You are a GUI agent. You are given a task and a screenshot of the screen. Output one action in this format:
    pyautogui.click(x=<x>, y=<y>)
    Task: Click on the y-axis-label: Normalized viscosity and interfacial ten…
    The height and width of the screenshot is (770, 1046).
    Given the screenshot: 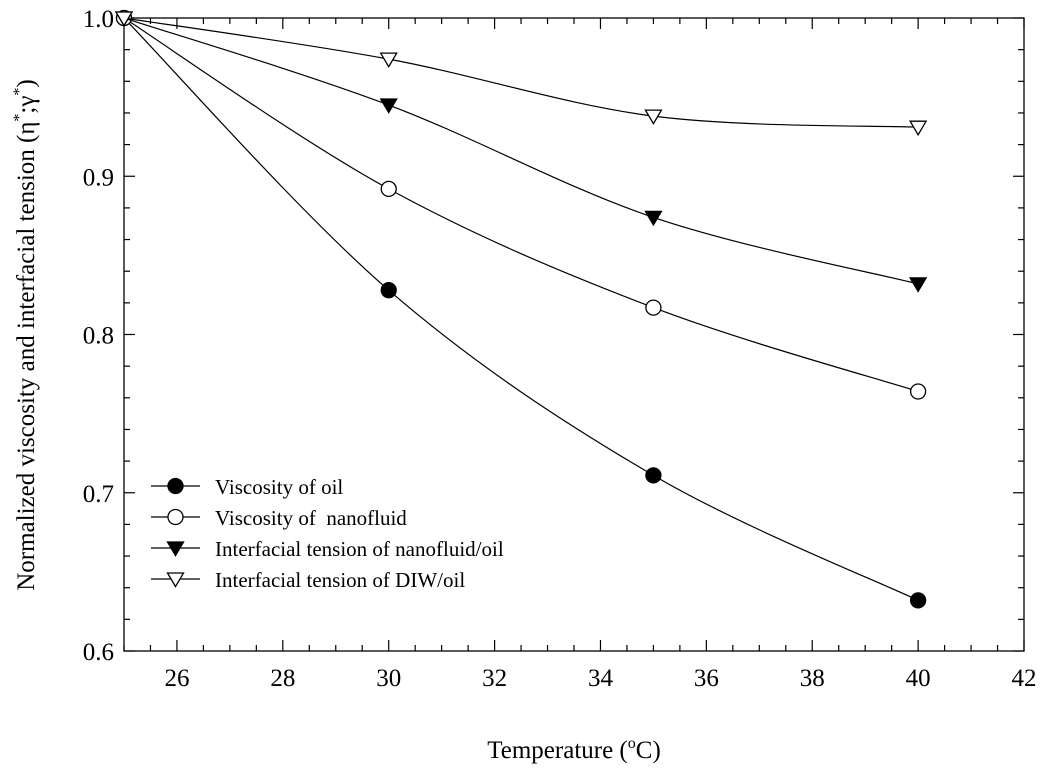 What is the action you would take?
    pyautogui.click(x=25, y=335)
    